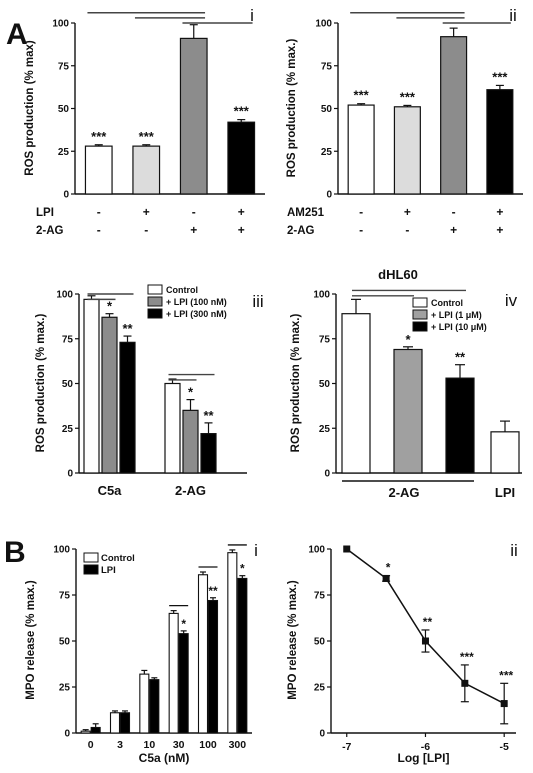 The height and width of the screenshot is (773, 533). What do you see at coordinates (306, 213) in the screenshot?
I see `factor-name: AM251` at bounding box center [306, 213].